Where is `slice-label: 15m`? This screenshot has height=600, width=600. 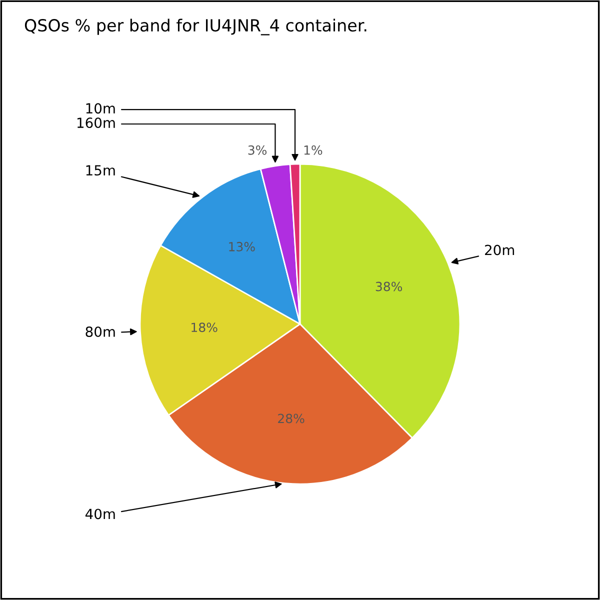 slice-label: 15m is located at coordinates (100, 170).